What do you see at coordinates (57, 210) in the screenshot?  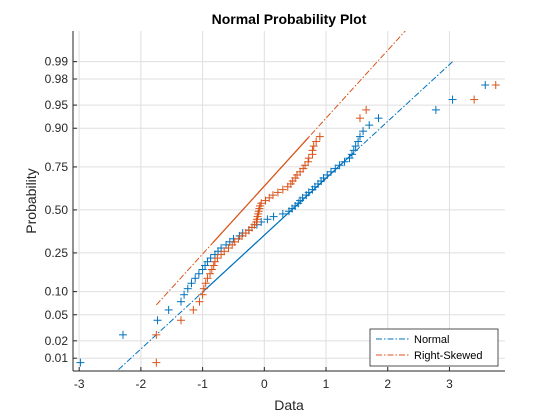 I see `y-tick-label: 0.50` at bounding box center [57, 210].